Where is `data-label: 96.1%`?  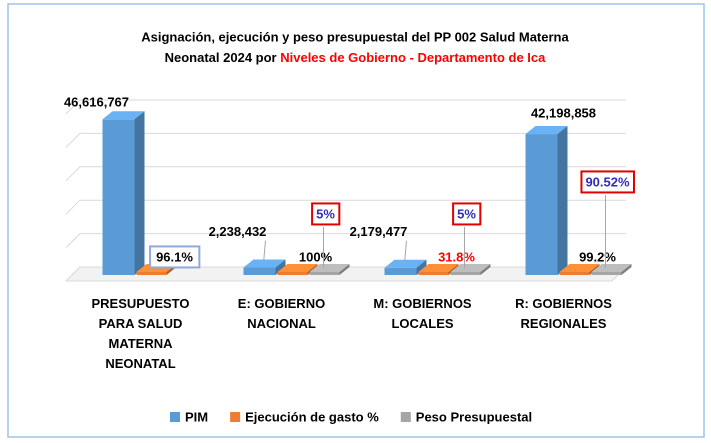 data-label: 96.1% is located at coordinates (174, 256).